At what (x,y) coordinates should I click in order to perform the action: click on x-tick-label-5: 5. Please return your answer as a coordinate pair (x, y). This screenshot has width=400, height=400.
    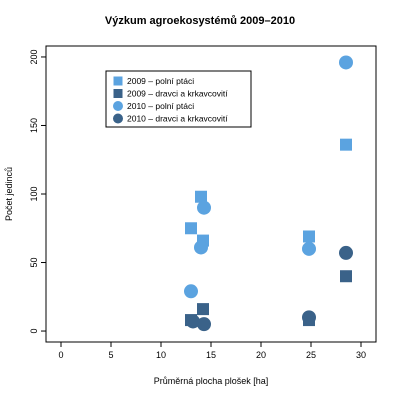
    Looking at the image, I should click on (110, 355).